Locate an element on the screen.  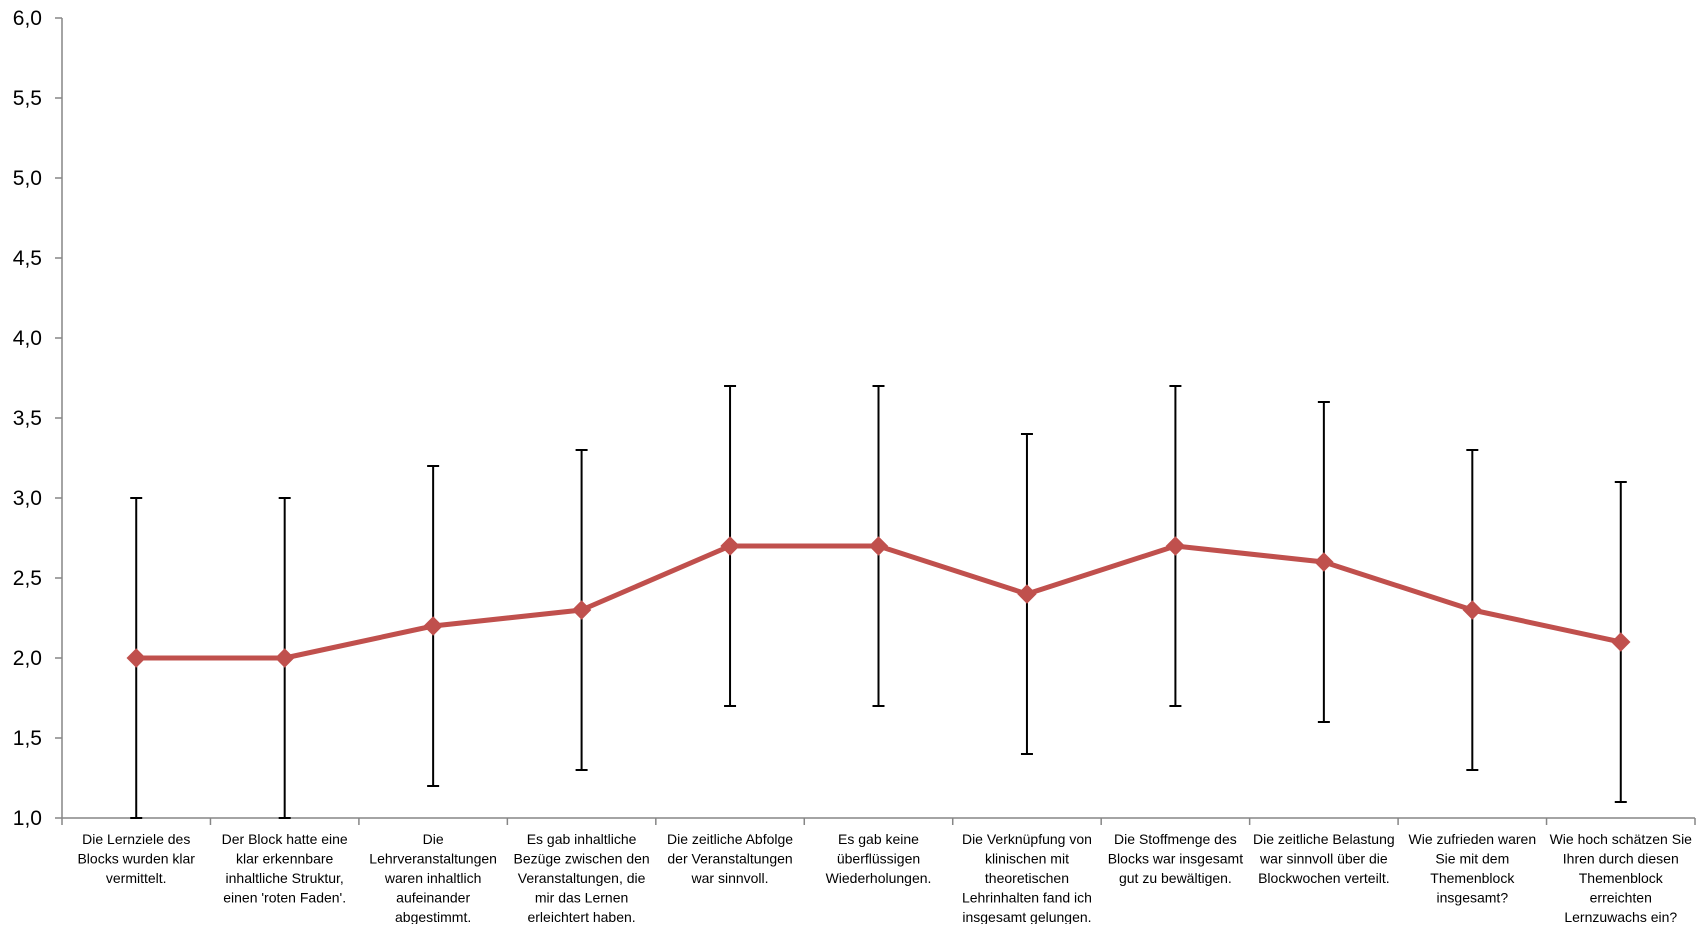
y-tick-label: 1,0 is located at coordinates (27, 818).